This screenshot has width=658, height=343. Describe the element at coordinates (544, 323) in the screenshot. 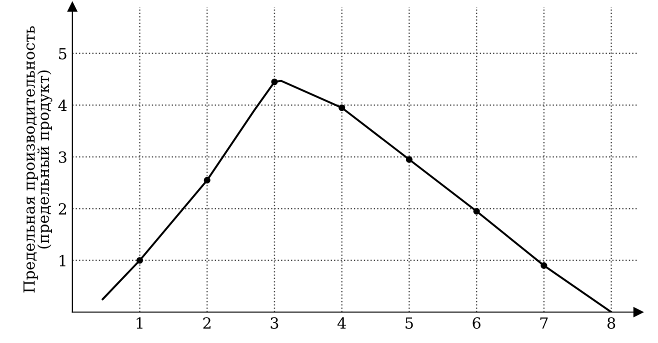

I see `x-tick-label: 7` at that location.